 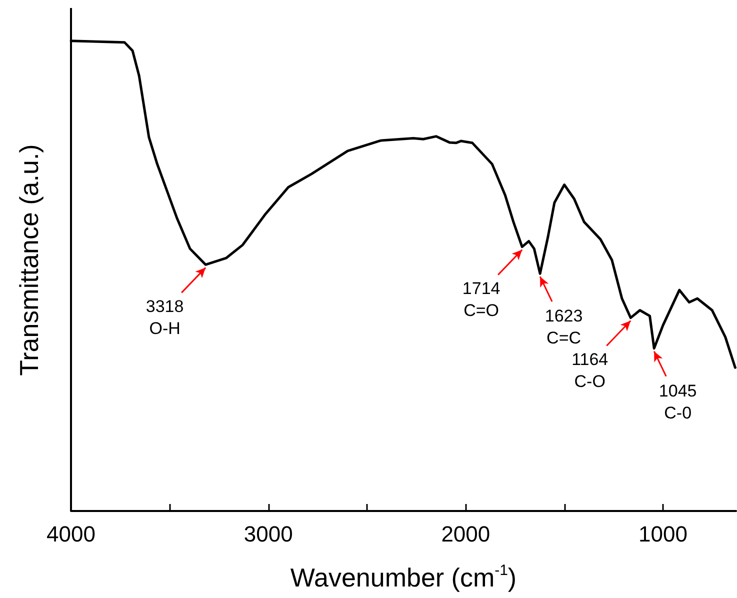 What do you see at coordinates (71, 534) in the screenshot?
I see `x-tick-label: 4000` at bounding box center [71, 534].